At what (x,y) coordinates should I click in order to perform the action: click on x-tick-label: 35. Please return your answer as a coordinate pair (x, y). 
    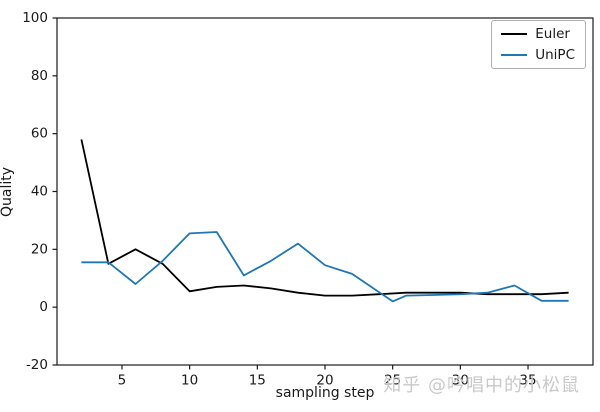
    Looking at the image, I should click on (527, 381).